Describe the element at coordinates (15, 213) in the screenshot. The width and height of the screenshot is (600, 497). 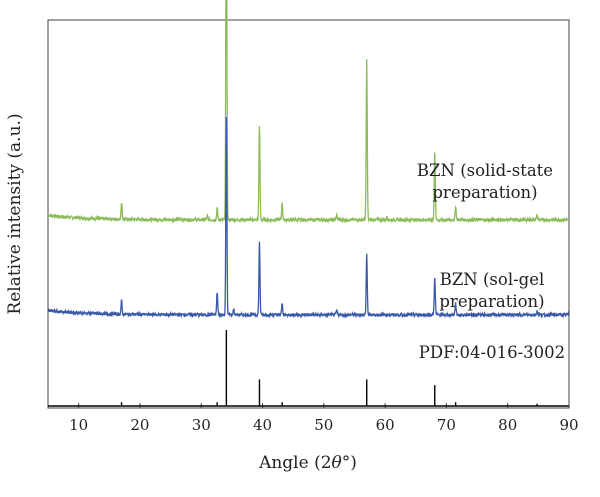
I see `y-axis-title: Relative intensity (a.u.)` at that location.